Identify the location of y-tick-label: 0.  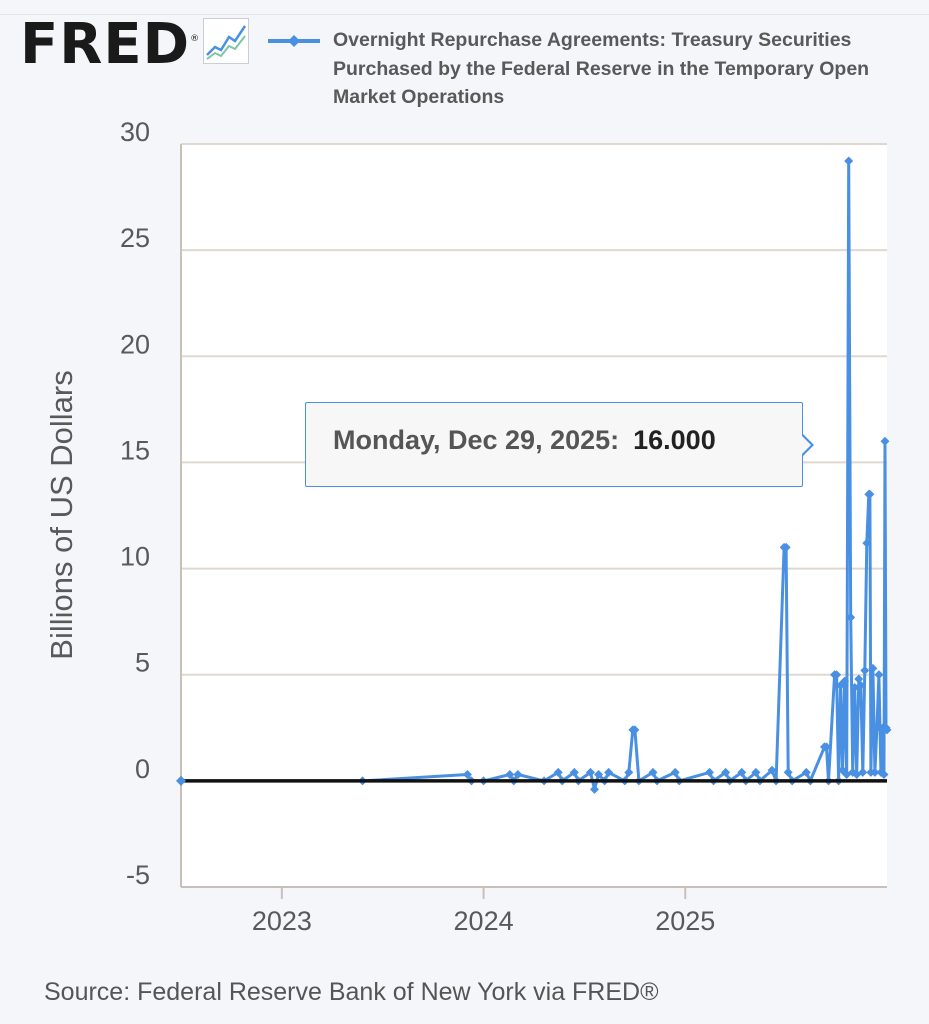
(142, 769).